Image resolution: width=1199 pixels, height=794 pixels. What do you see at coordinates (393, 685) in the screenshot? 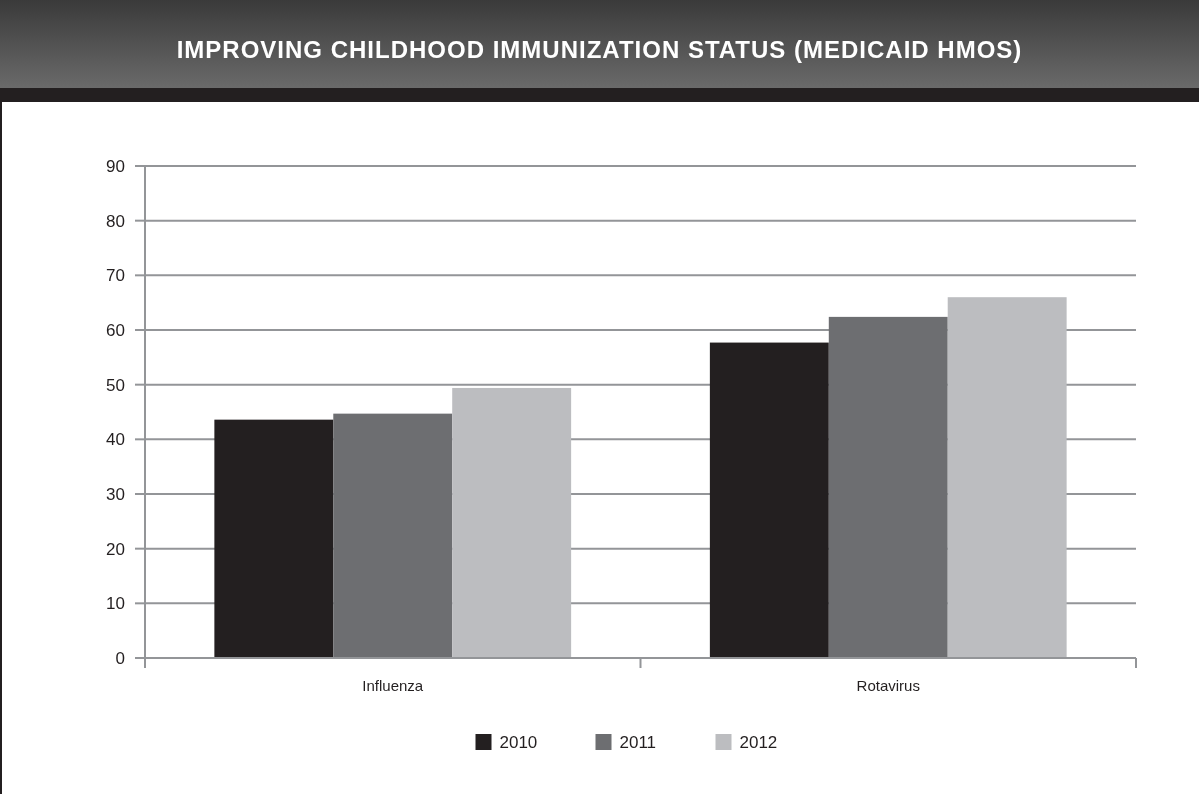
I see `x-tick-label: Influenza` at bounding box center [393, 685].